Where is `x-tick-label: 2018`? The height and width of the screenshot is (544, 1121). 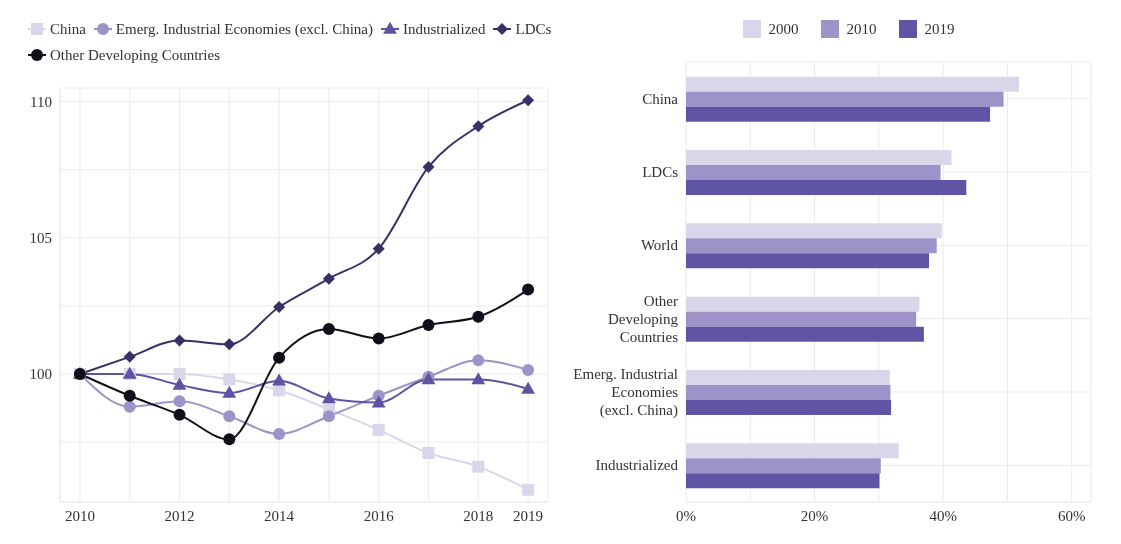 x-tick-label: 2018 is located at coordinates (478, 515).